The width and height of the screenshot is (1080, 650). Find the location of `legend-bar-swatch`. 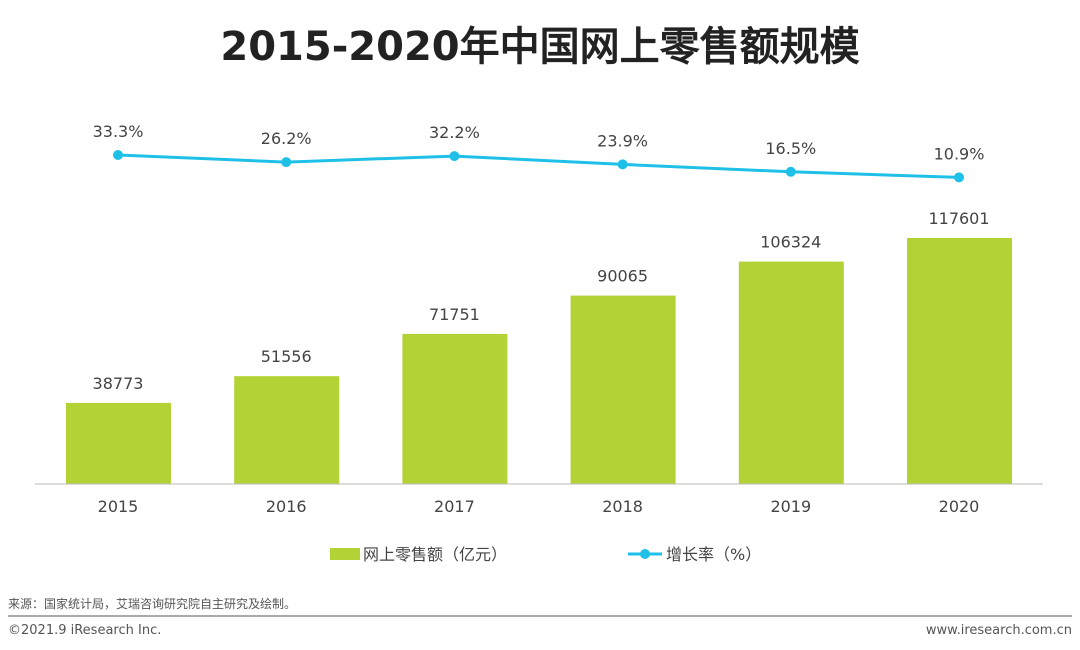

legend-bar-swatch is located at coordinates (345, 554).